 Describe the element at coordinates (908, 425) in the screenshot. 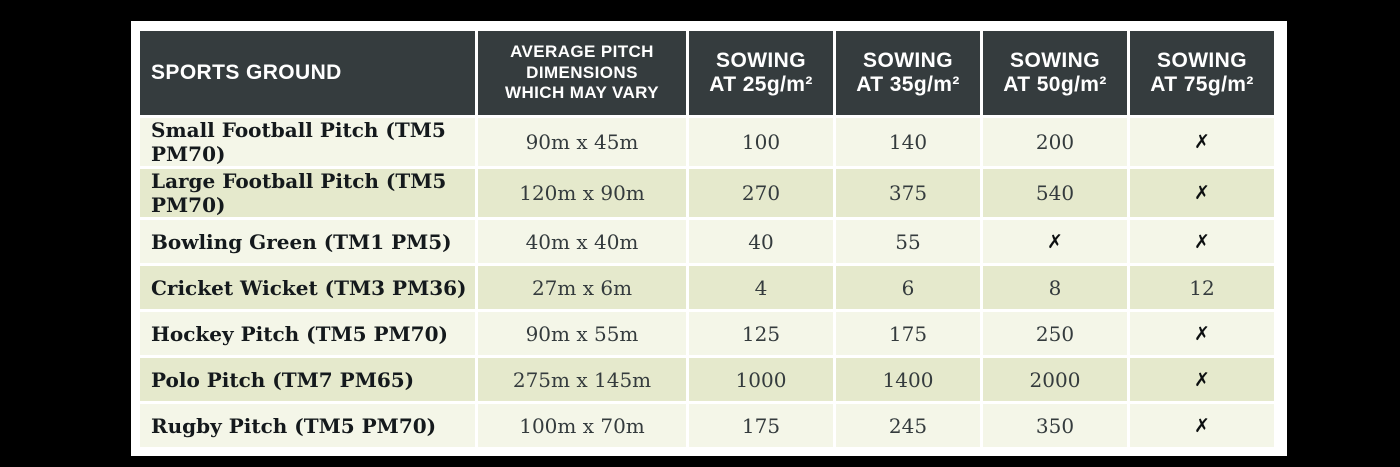

I see `cell-sowing-35: 245` at that location.